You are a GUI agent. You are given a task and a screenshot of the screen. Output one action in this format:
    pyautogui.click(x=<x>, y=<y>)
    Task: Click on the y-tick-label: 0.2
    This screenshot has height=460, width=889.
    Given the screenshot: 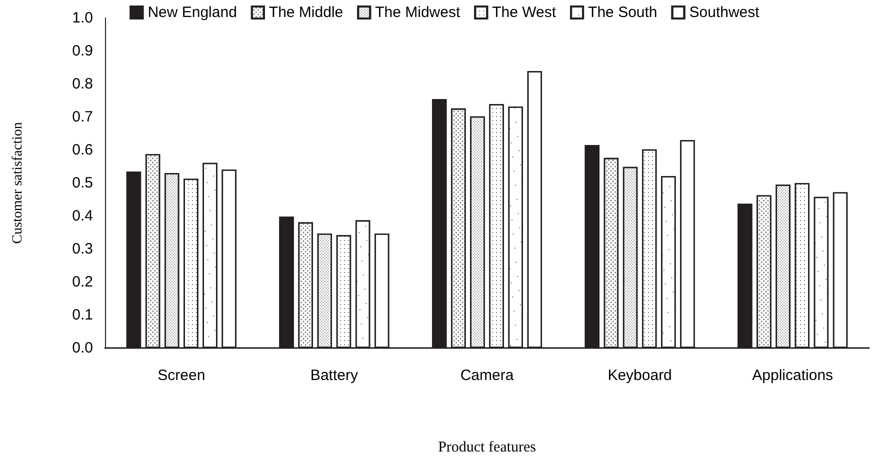 What is the action you would take?
    pyautogui.click(x=82, y=282)
    